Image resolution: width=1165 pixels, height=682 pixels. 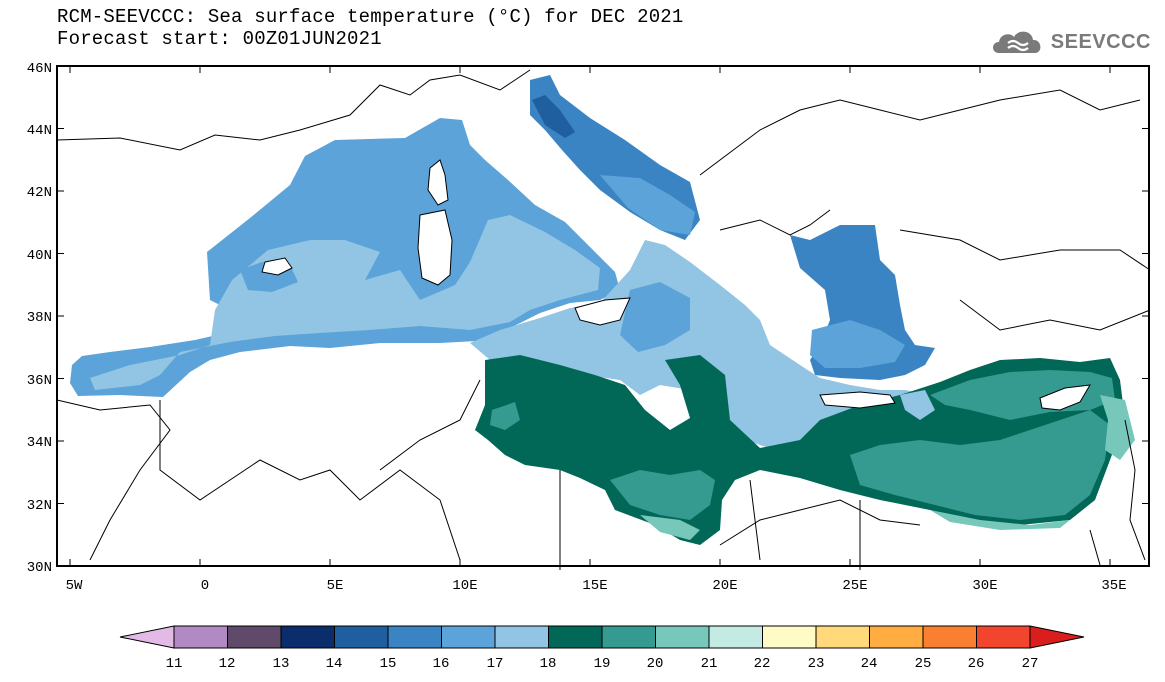 I want to click on lon-label: 5E, so click(x=335, y=586).